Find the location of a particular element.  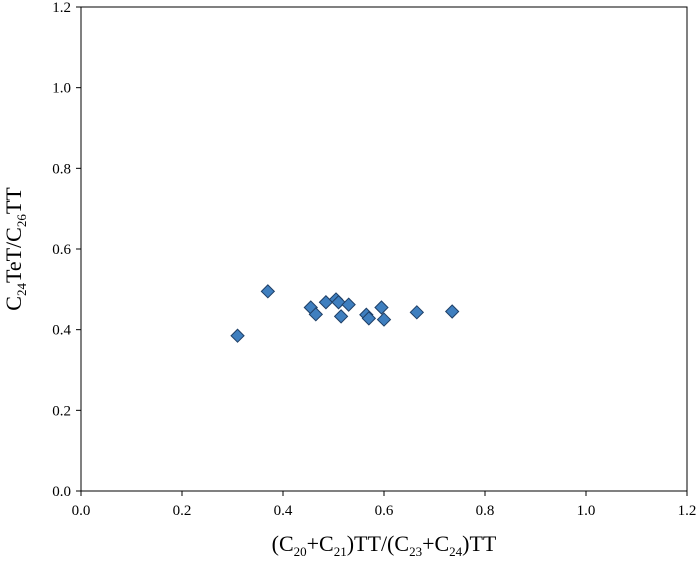

y-tick-label: 0.6 is located at coordinates (61, 250).